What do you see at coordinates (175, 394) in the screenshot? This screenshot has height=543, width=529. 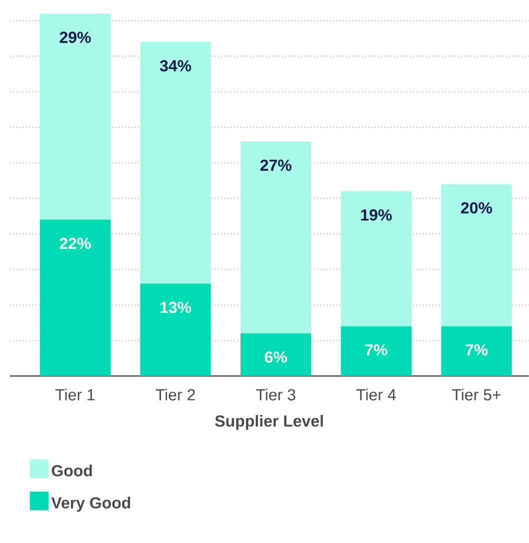 I see `x-tick-label: Tier 2` at bounding box center [175, 394].